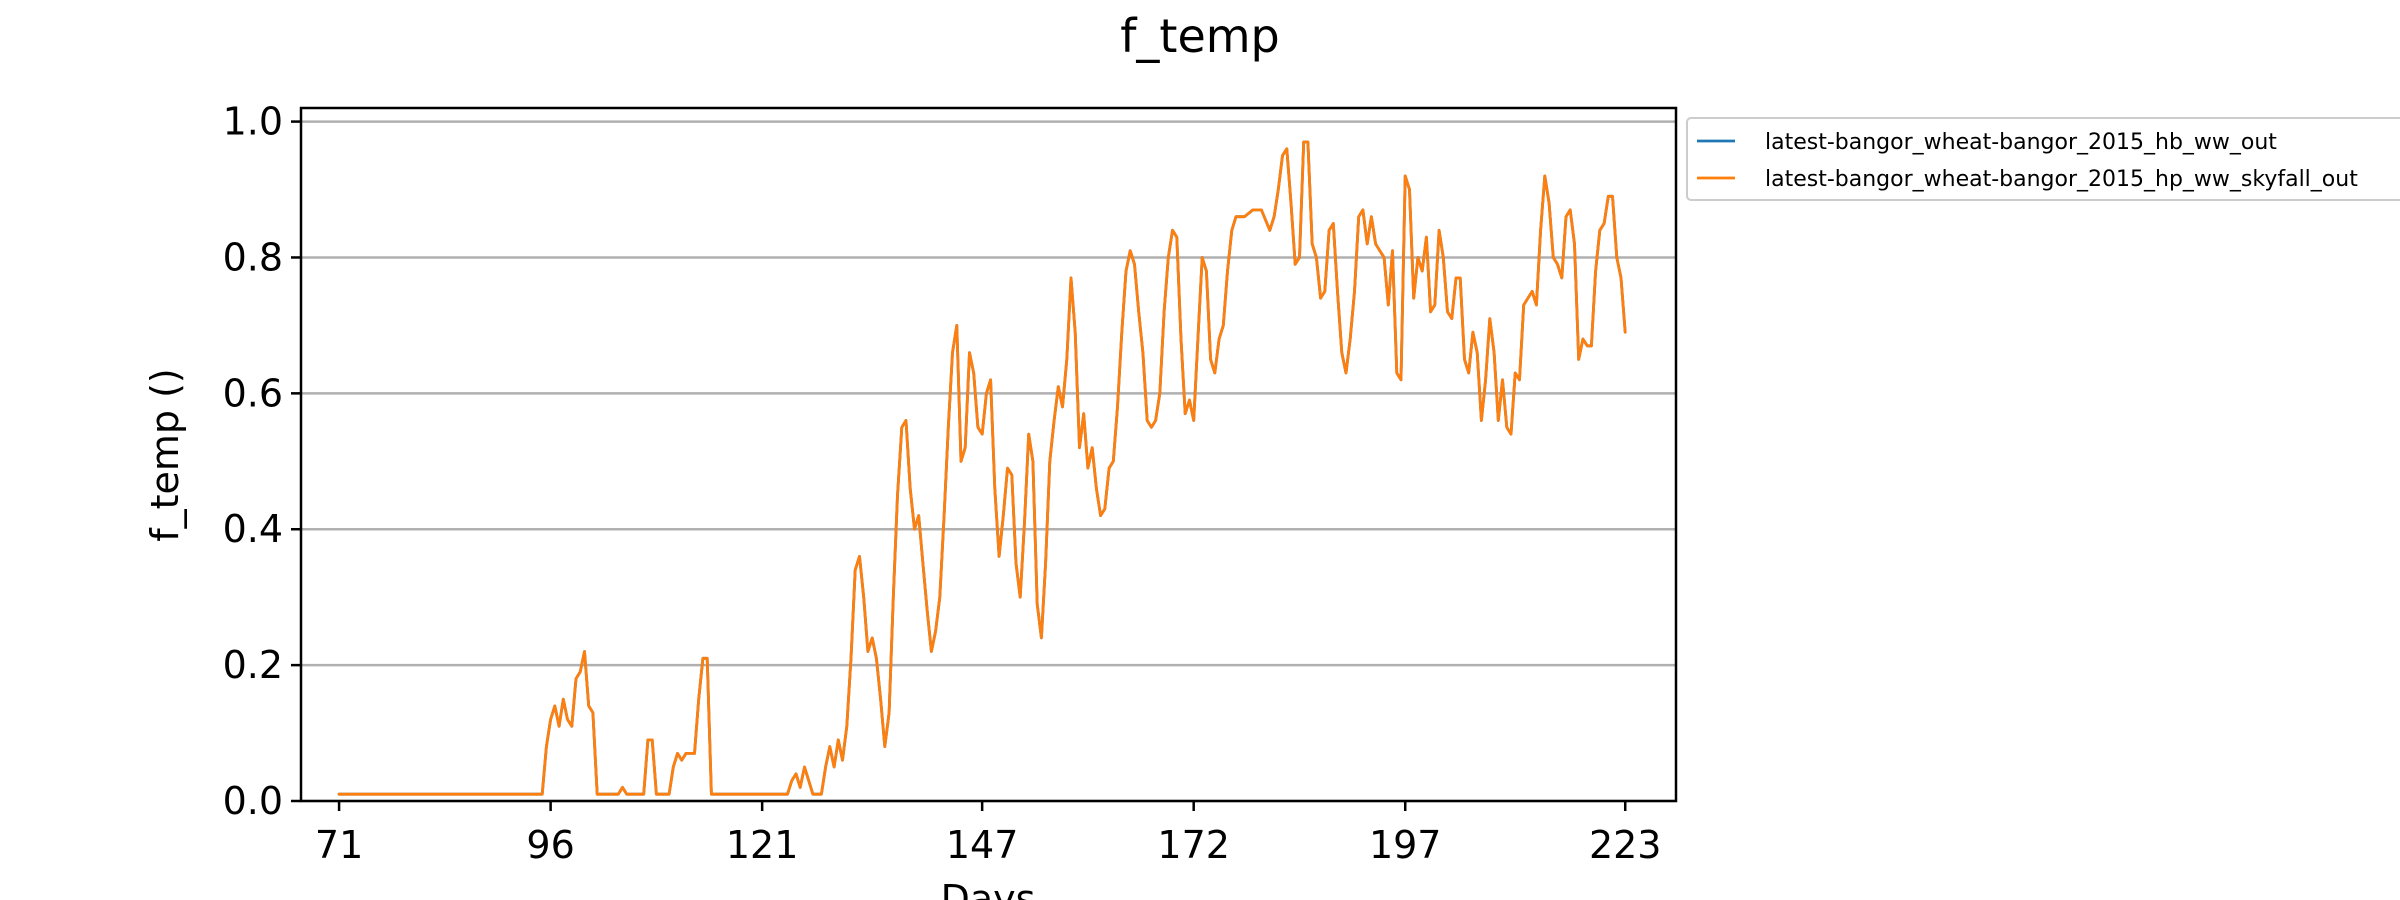 The image size is (2400, 900). Describe the element at coordinates (253, 529) in the screenshot. I see `y-tick-label: 0.4` at that location.